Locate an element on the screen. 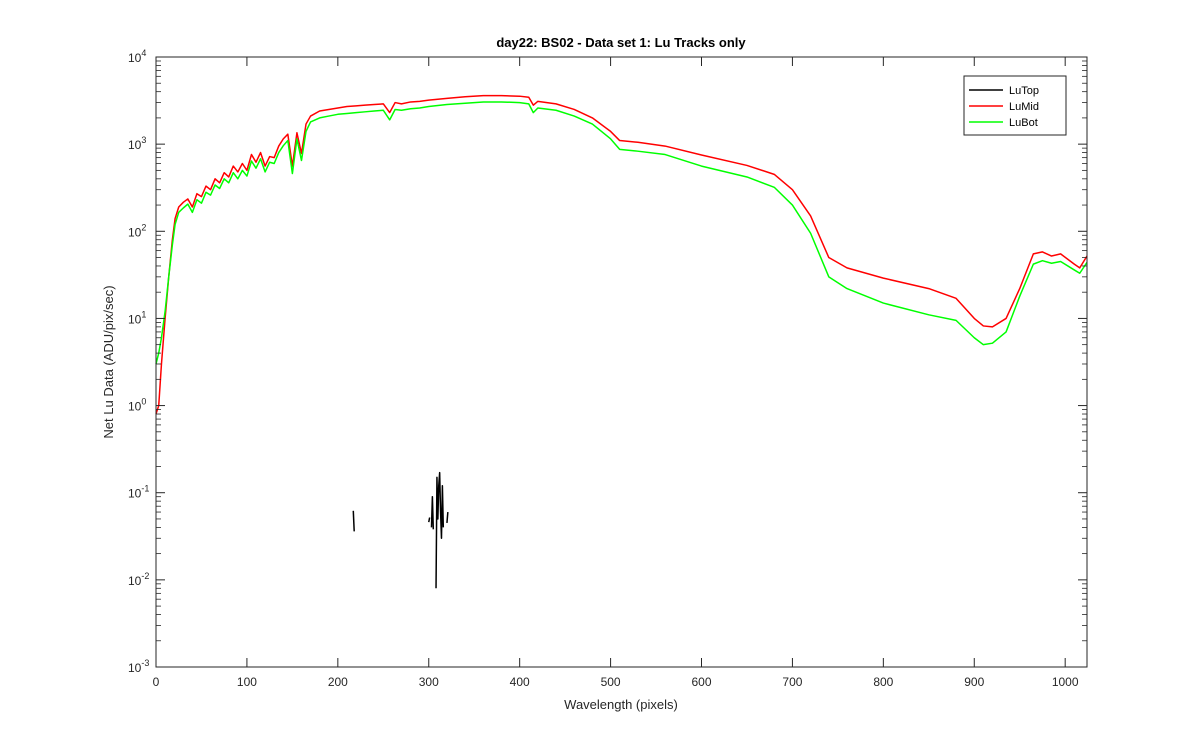  legend-label-lubot: LuBot is located at coordinates (1023, 123).